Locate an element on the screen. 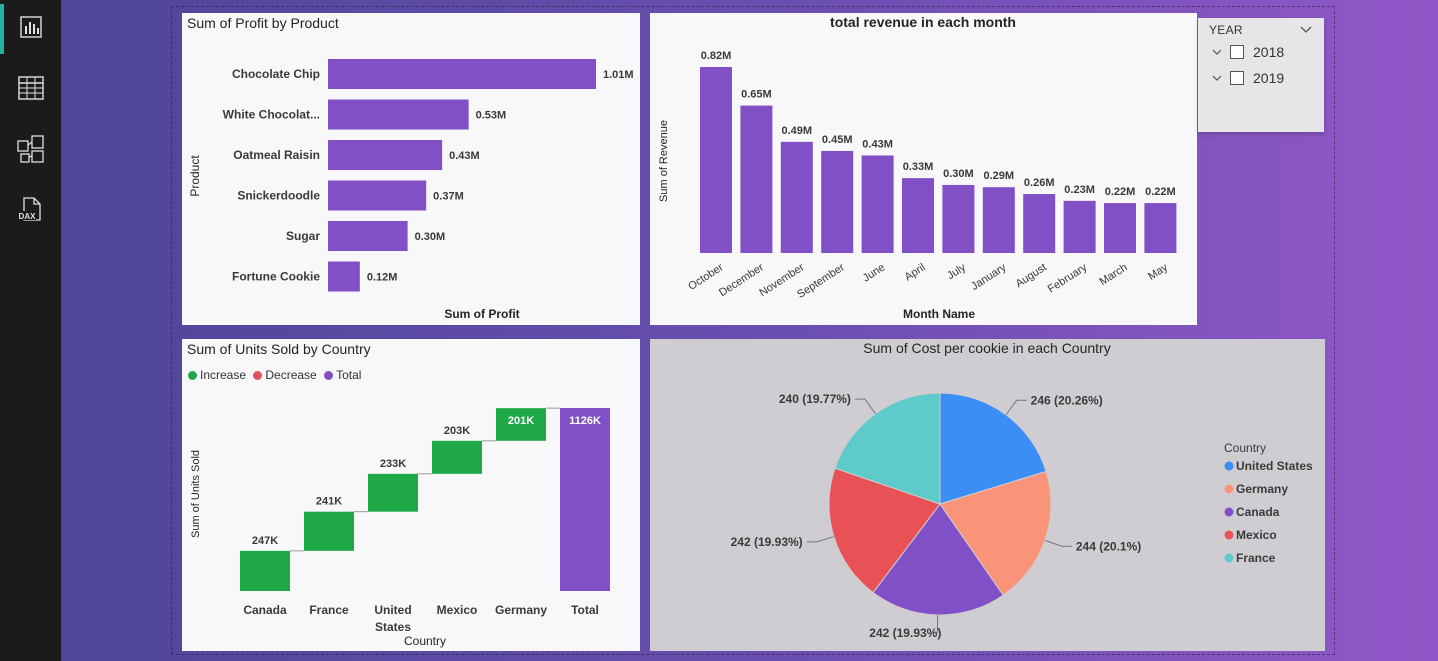 The image size is (1438, 661). report-view-button is located at coordinates (30, 27).